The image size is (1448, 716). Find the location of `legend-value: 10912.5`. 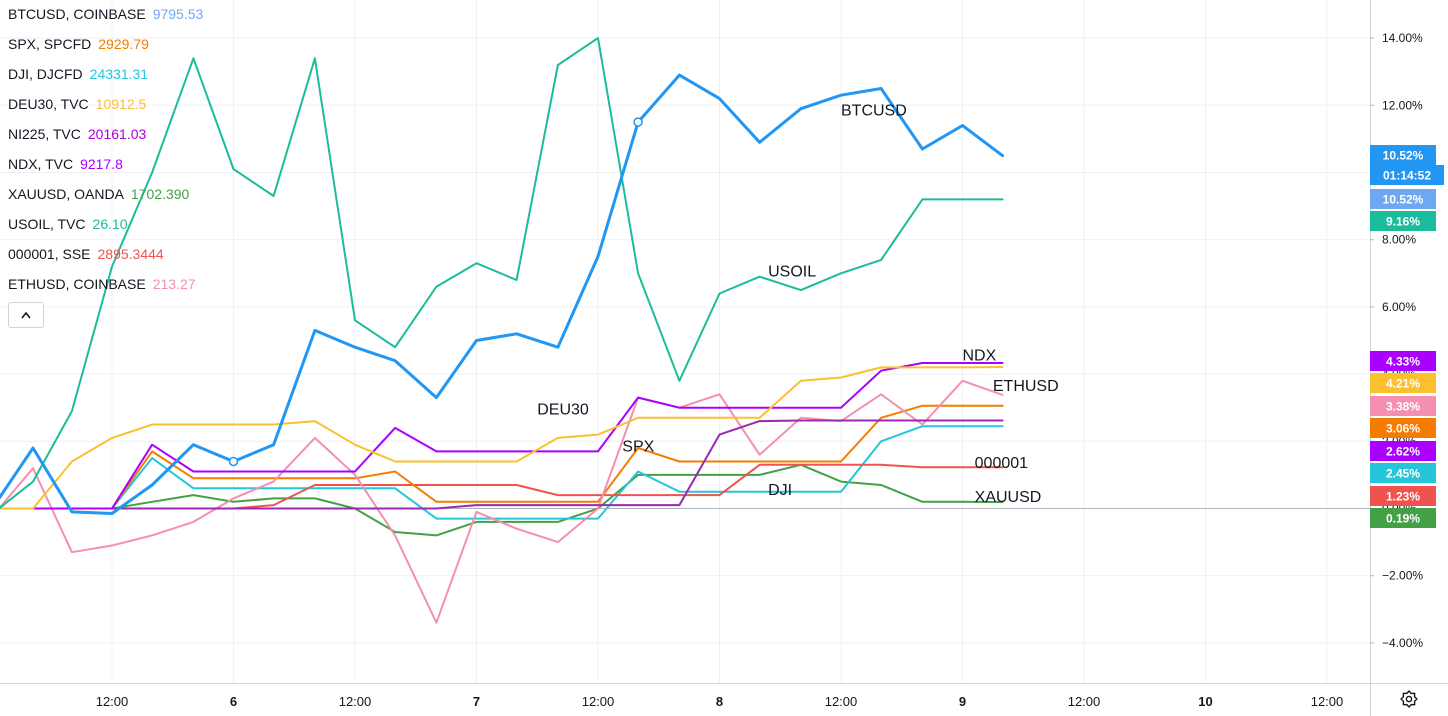

legend-value: 10912.5 is located at coordinates (121, 104).